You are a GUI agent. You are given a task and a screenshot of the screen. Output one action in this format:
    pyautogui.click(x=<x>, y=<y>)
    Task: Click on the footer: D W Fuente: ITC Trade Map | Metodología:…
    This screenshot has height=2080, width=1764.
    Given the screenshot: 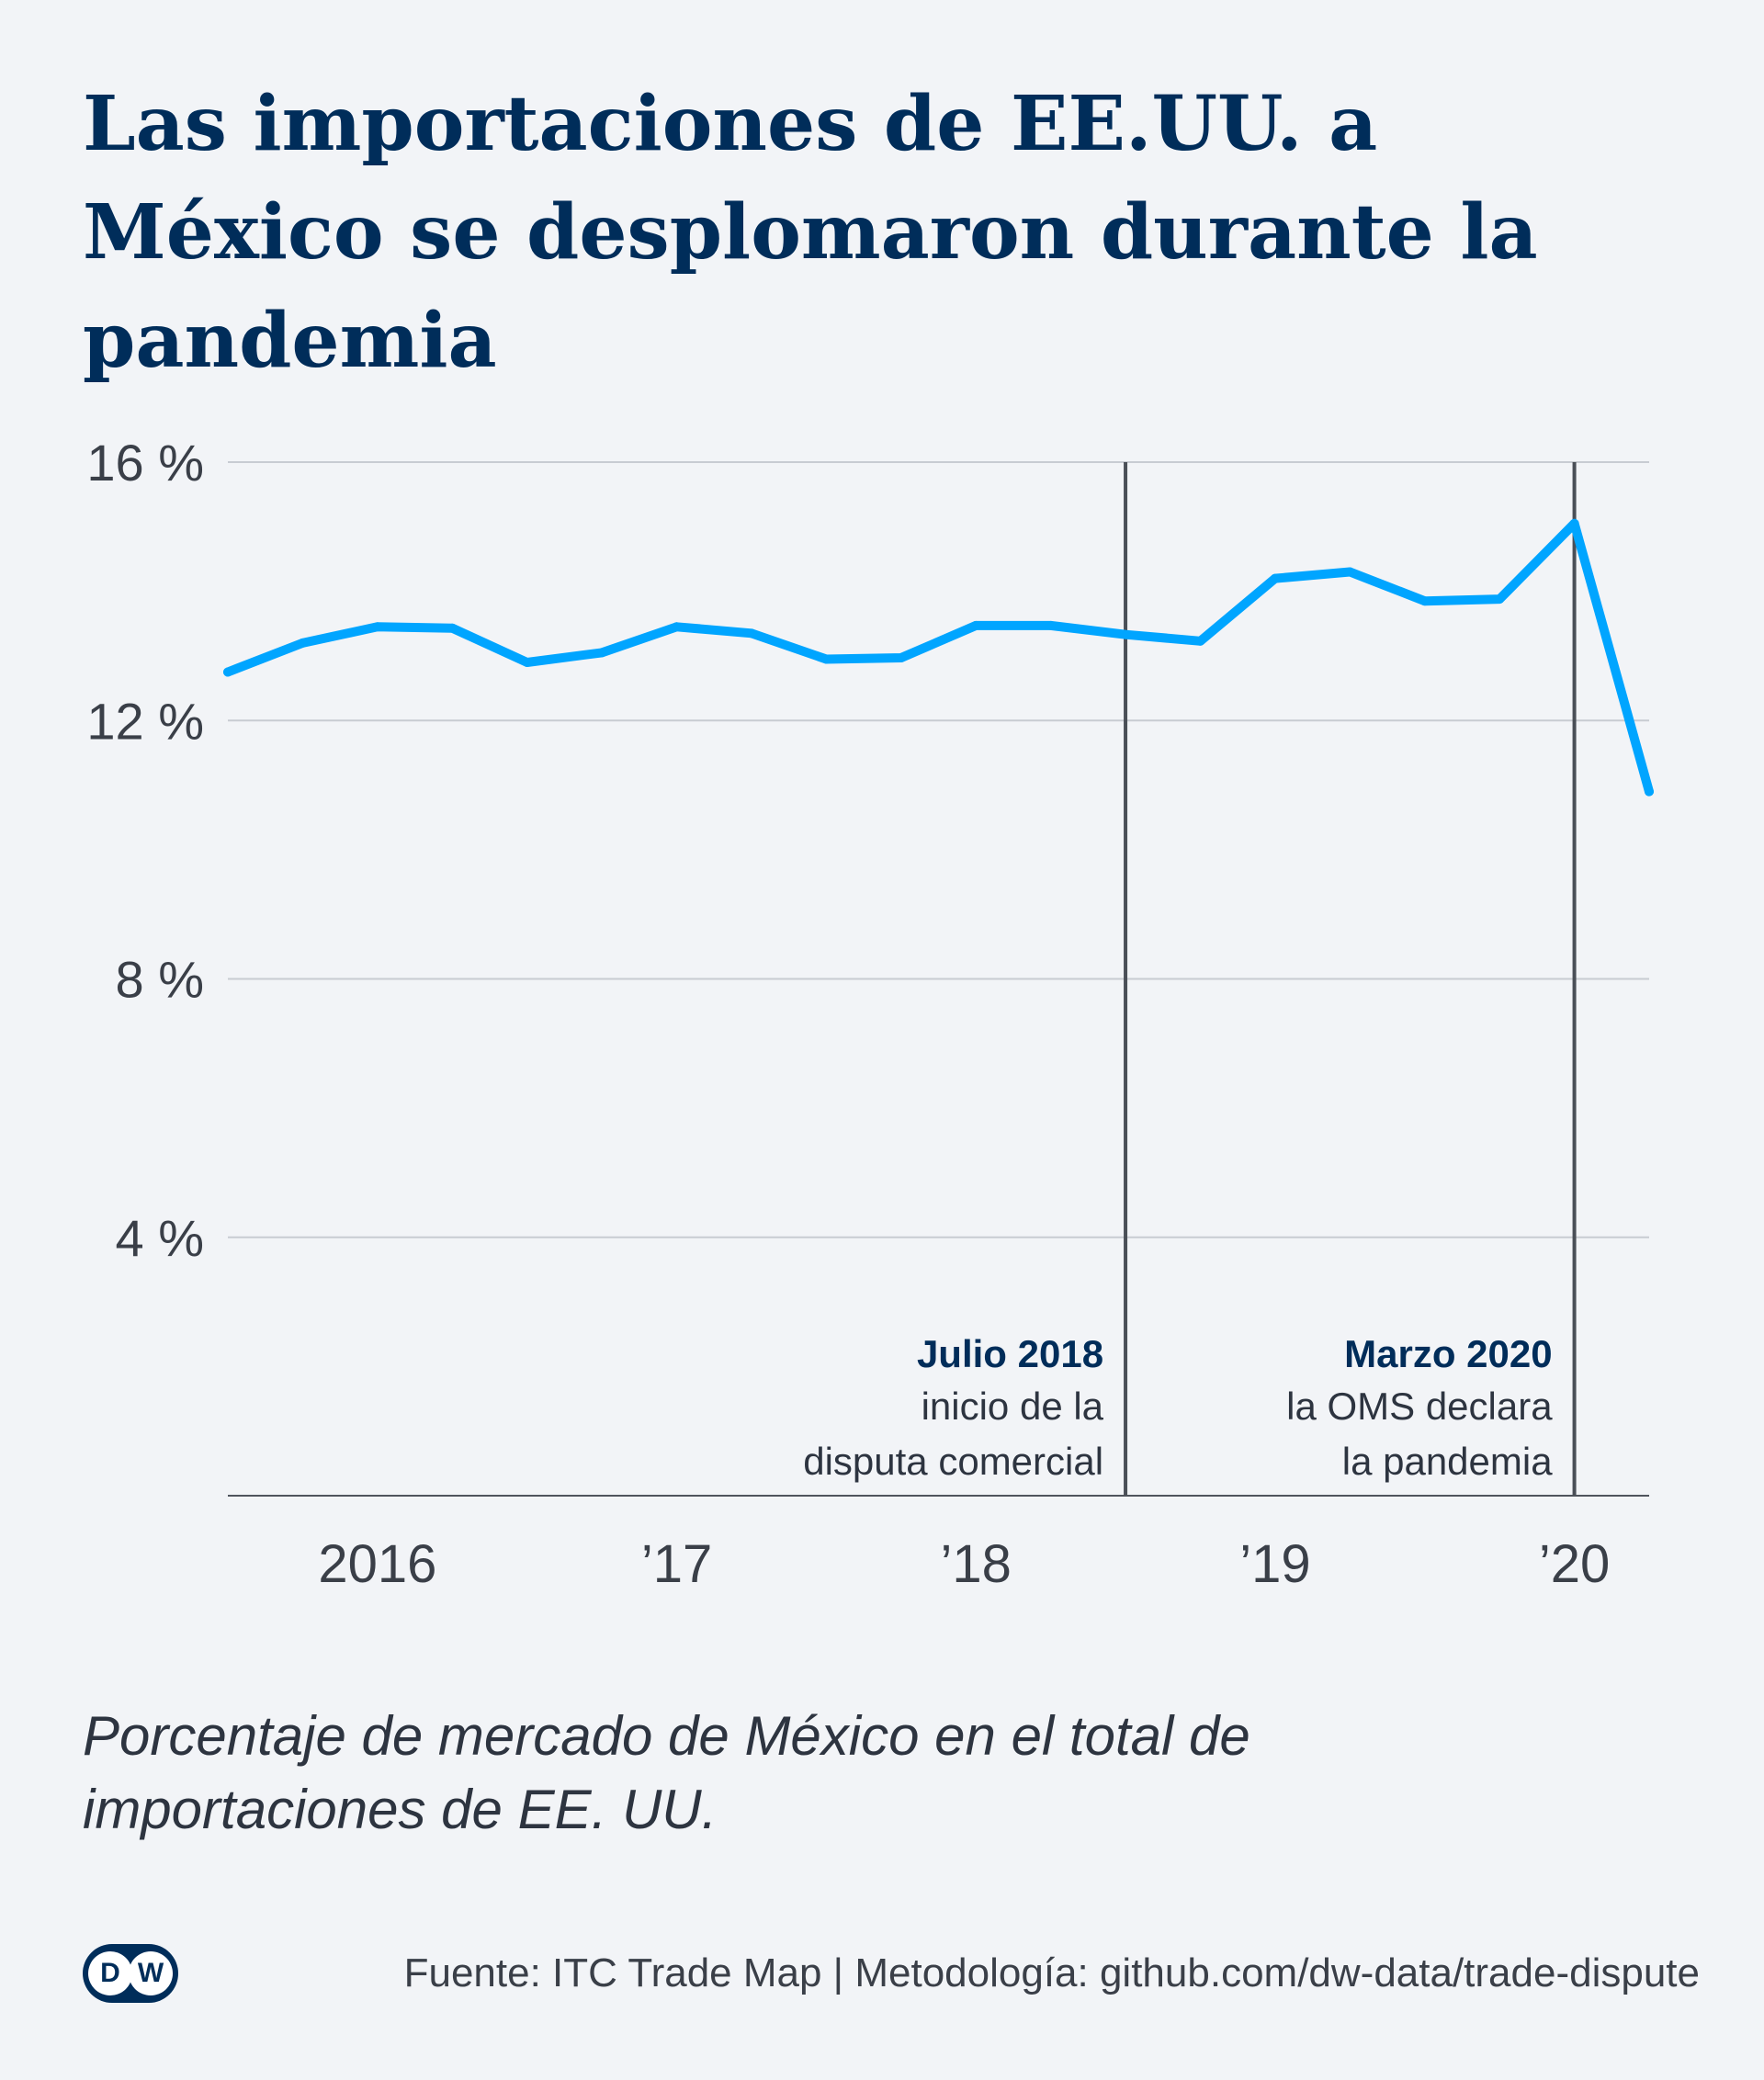 What is the action you would take?
    pyautogui.click(x=891, y=1973)
    